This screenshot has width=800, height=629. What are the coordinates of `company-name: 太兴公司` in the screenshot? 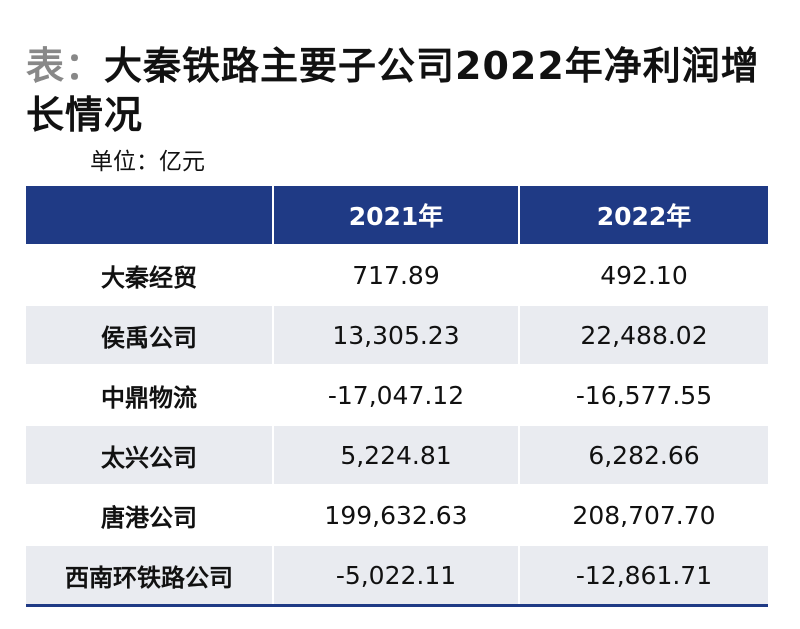 It's located at (150, 454).